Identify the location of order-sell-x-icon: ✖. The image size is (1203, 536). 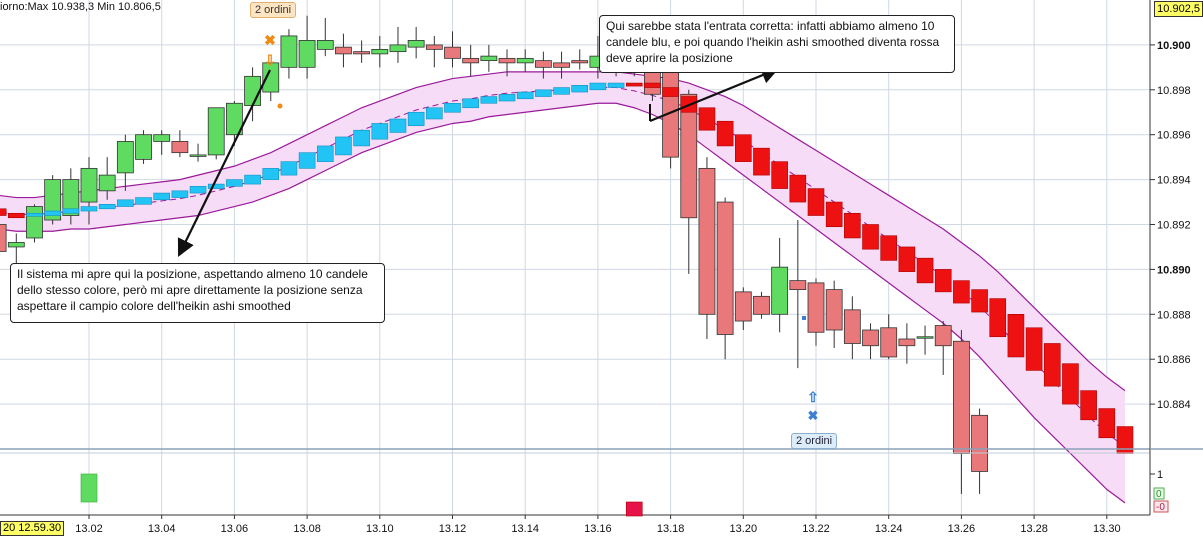
(270, 40).